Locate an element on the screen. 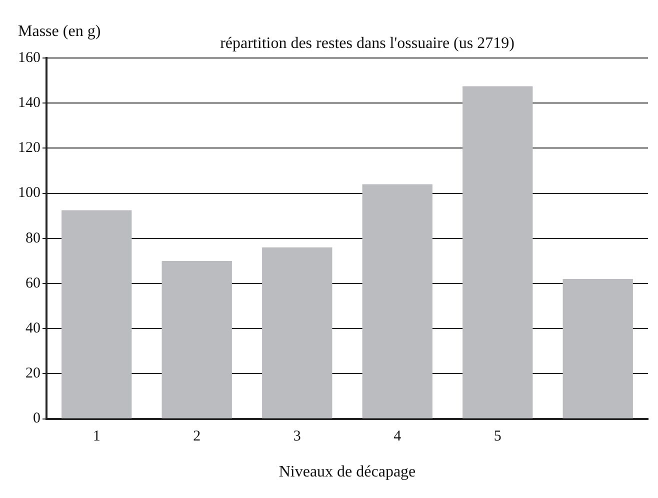 The width and height of the screenshot is (658, 498). x-tick-label: 1 is located at coordinates (96, 436).